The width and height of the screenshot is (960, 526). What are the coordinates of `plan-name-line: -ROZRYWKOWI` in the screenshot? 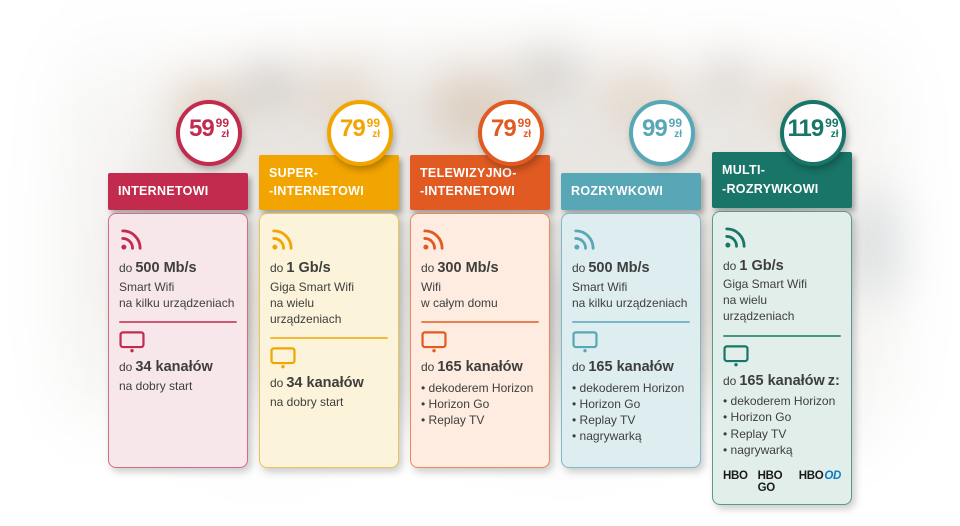 It's located at (770, 188).